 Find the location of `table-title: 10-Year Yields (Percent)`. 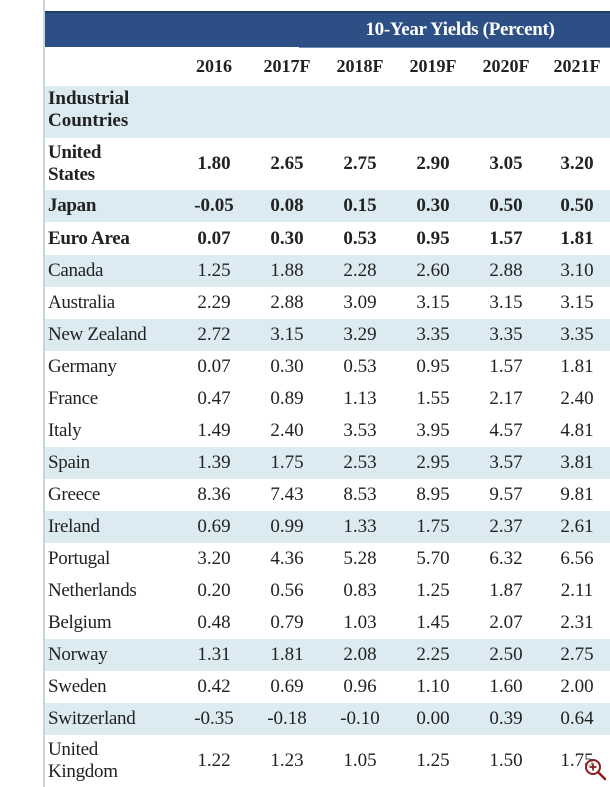

table-title: 10-Year Yields (Percent) is located at coordinates (460, 29).